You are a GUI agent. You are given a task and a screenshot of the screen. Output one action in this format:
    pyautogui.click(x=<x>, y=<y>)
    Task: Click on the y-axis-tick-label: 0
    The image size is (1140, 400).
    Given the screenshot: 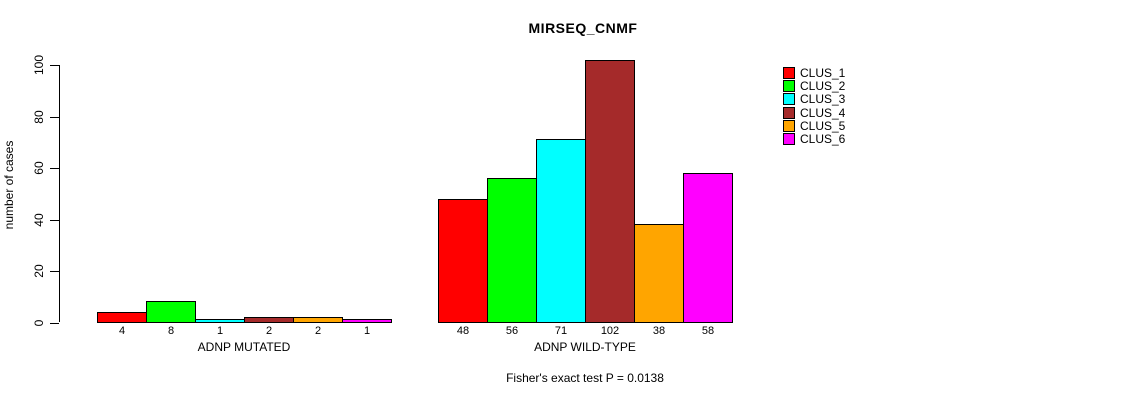 What is the action you would take?
    pyautogui.click(x=39, y=323)
    